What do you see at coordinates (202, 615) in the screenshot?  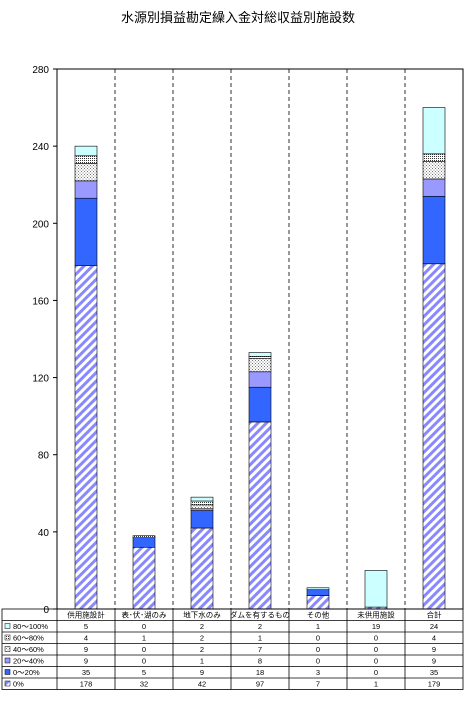 I see `x-category-label: 地下水のみ` at bounding box center [202, 615].